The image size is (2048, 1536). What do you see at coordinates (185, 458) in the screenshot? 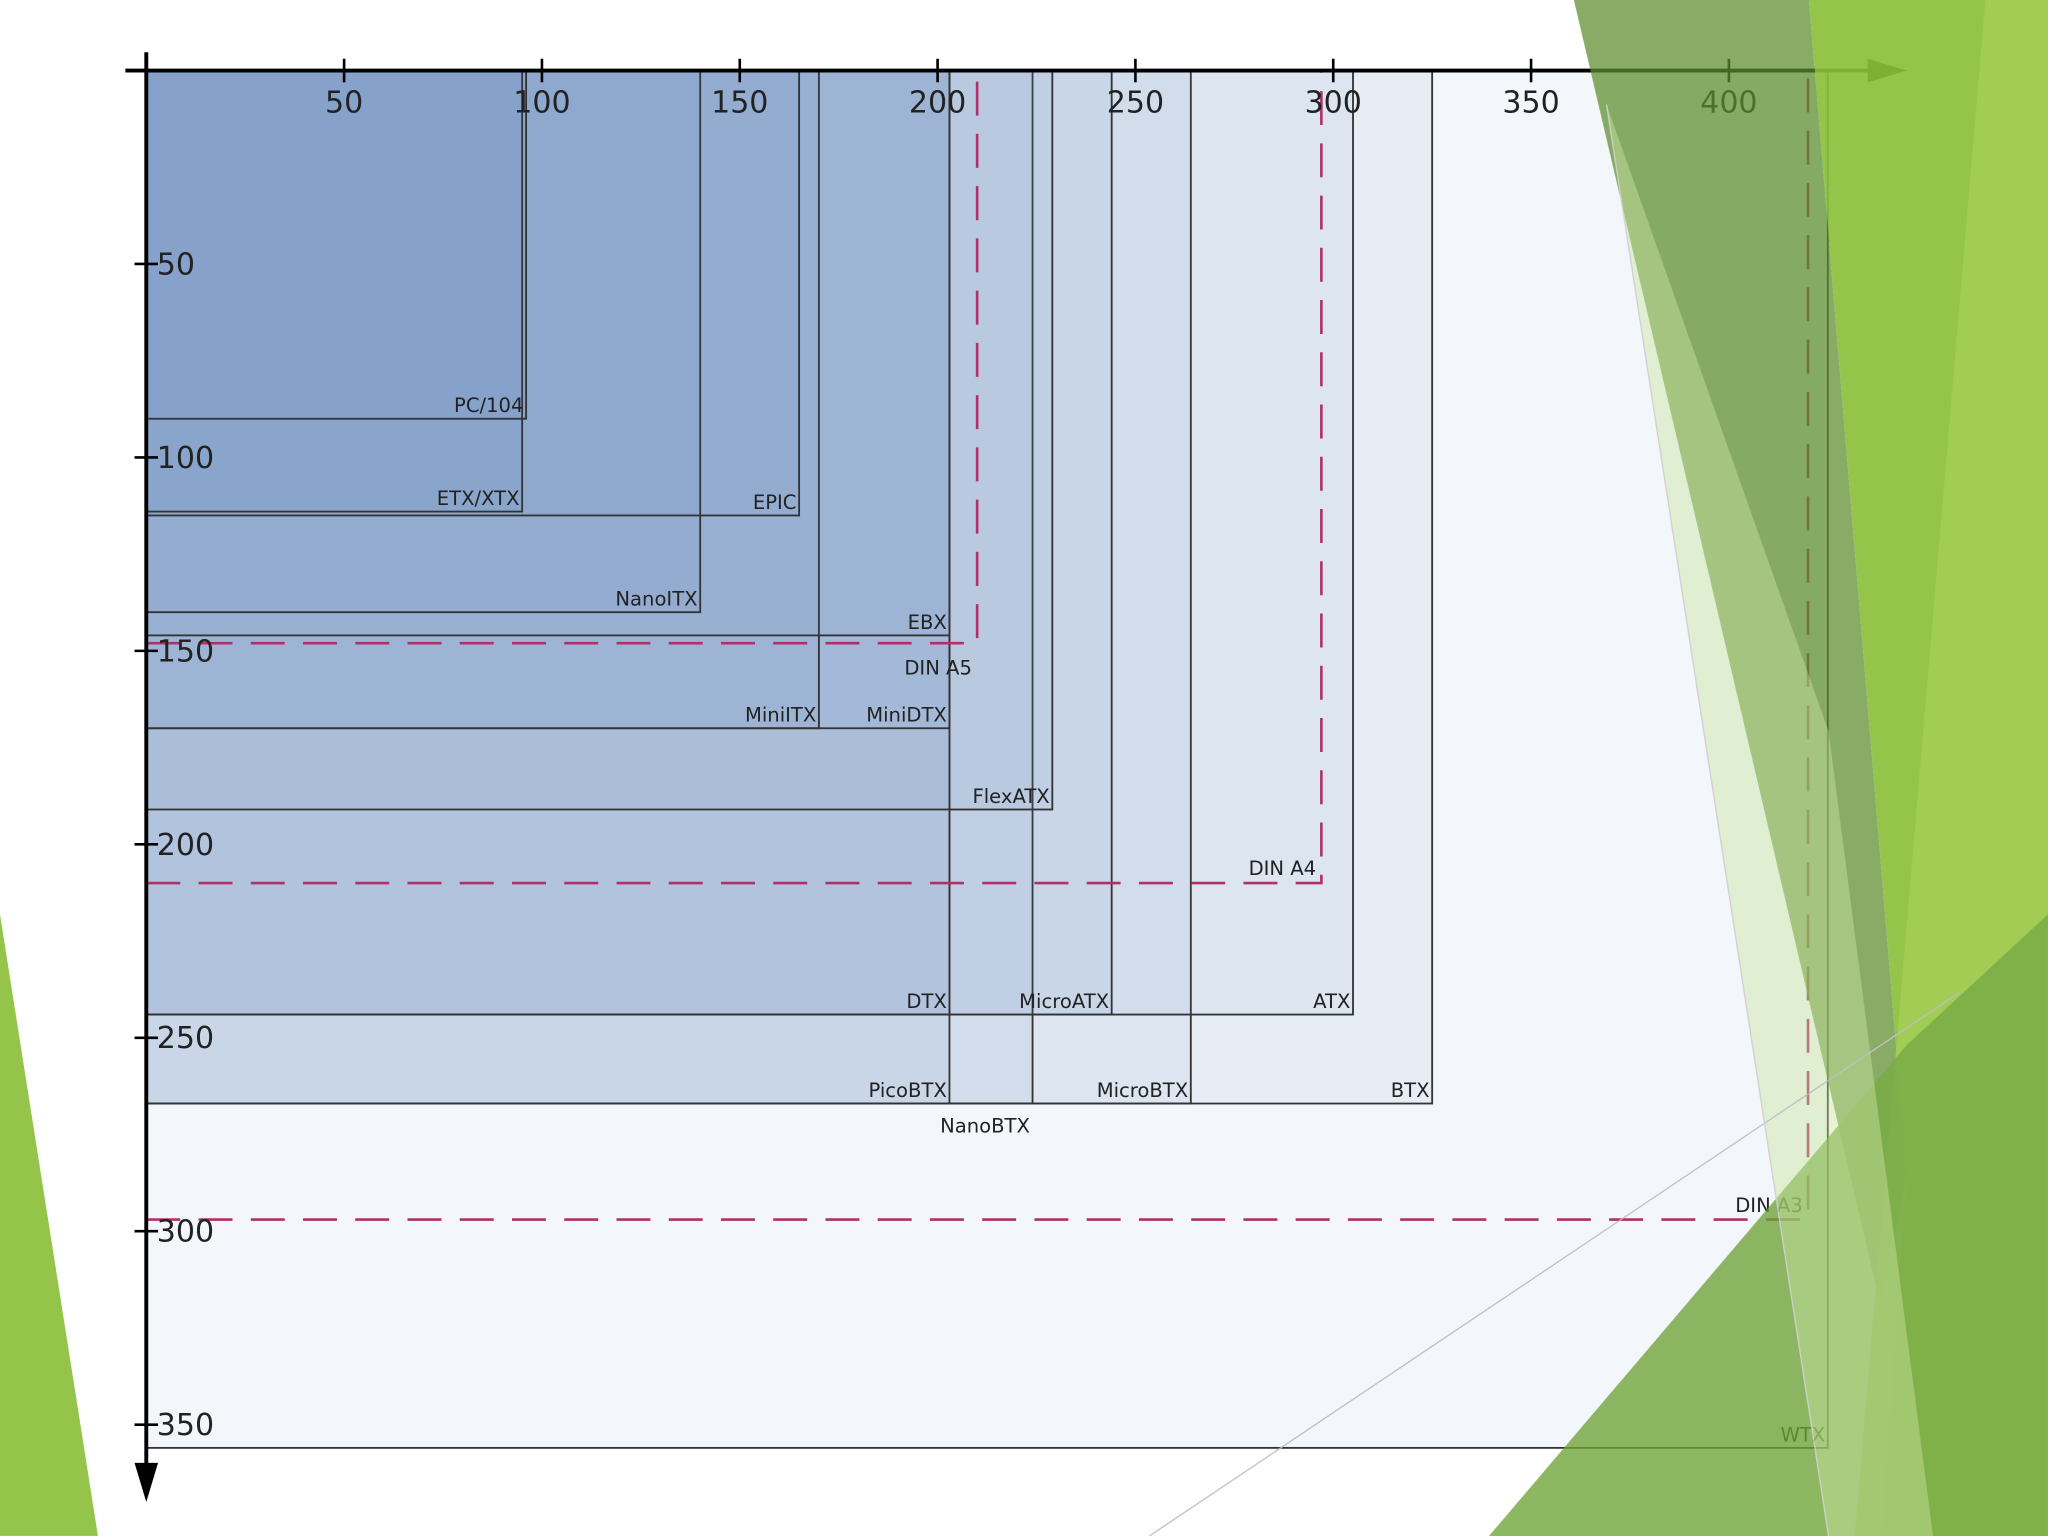
I see `y-tick-label: 100` at bounding box center [185, 458].